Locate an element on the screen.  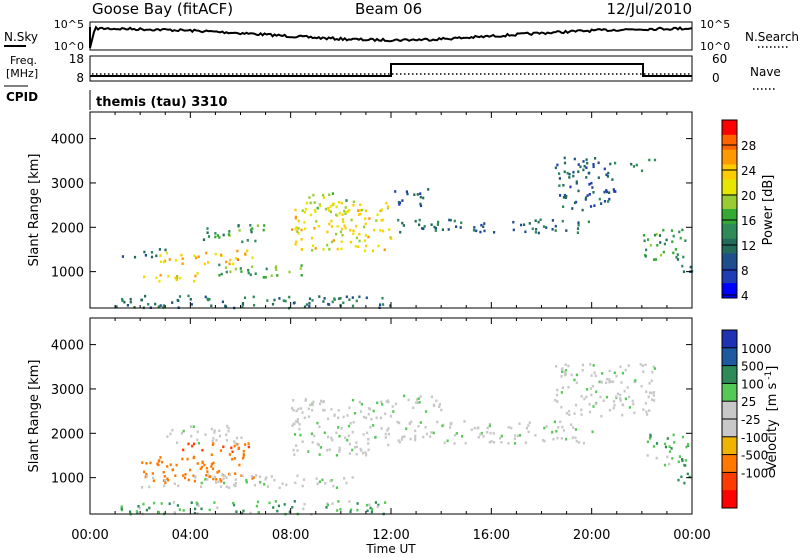
station-title: Goose Bay (fitACF) is located at coordinates (162, 9).